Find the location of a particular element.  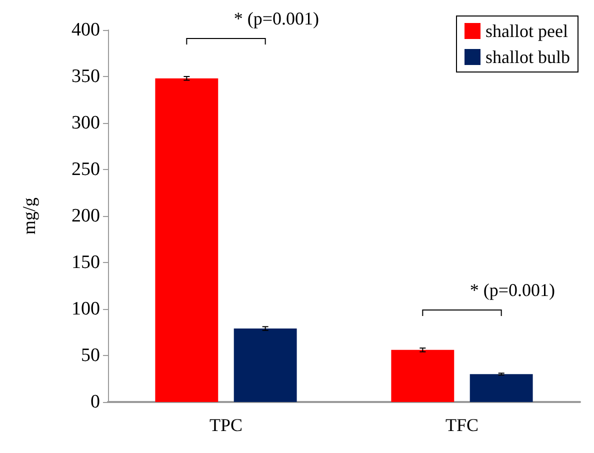

y-tick-label: 250 is located at coordinates (86, 169).